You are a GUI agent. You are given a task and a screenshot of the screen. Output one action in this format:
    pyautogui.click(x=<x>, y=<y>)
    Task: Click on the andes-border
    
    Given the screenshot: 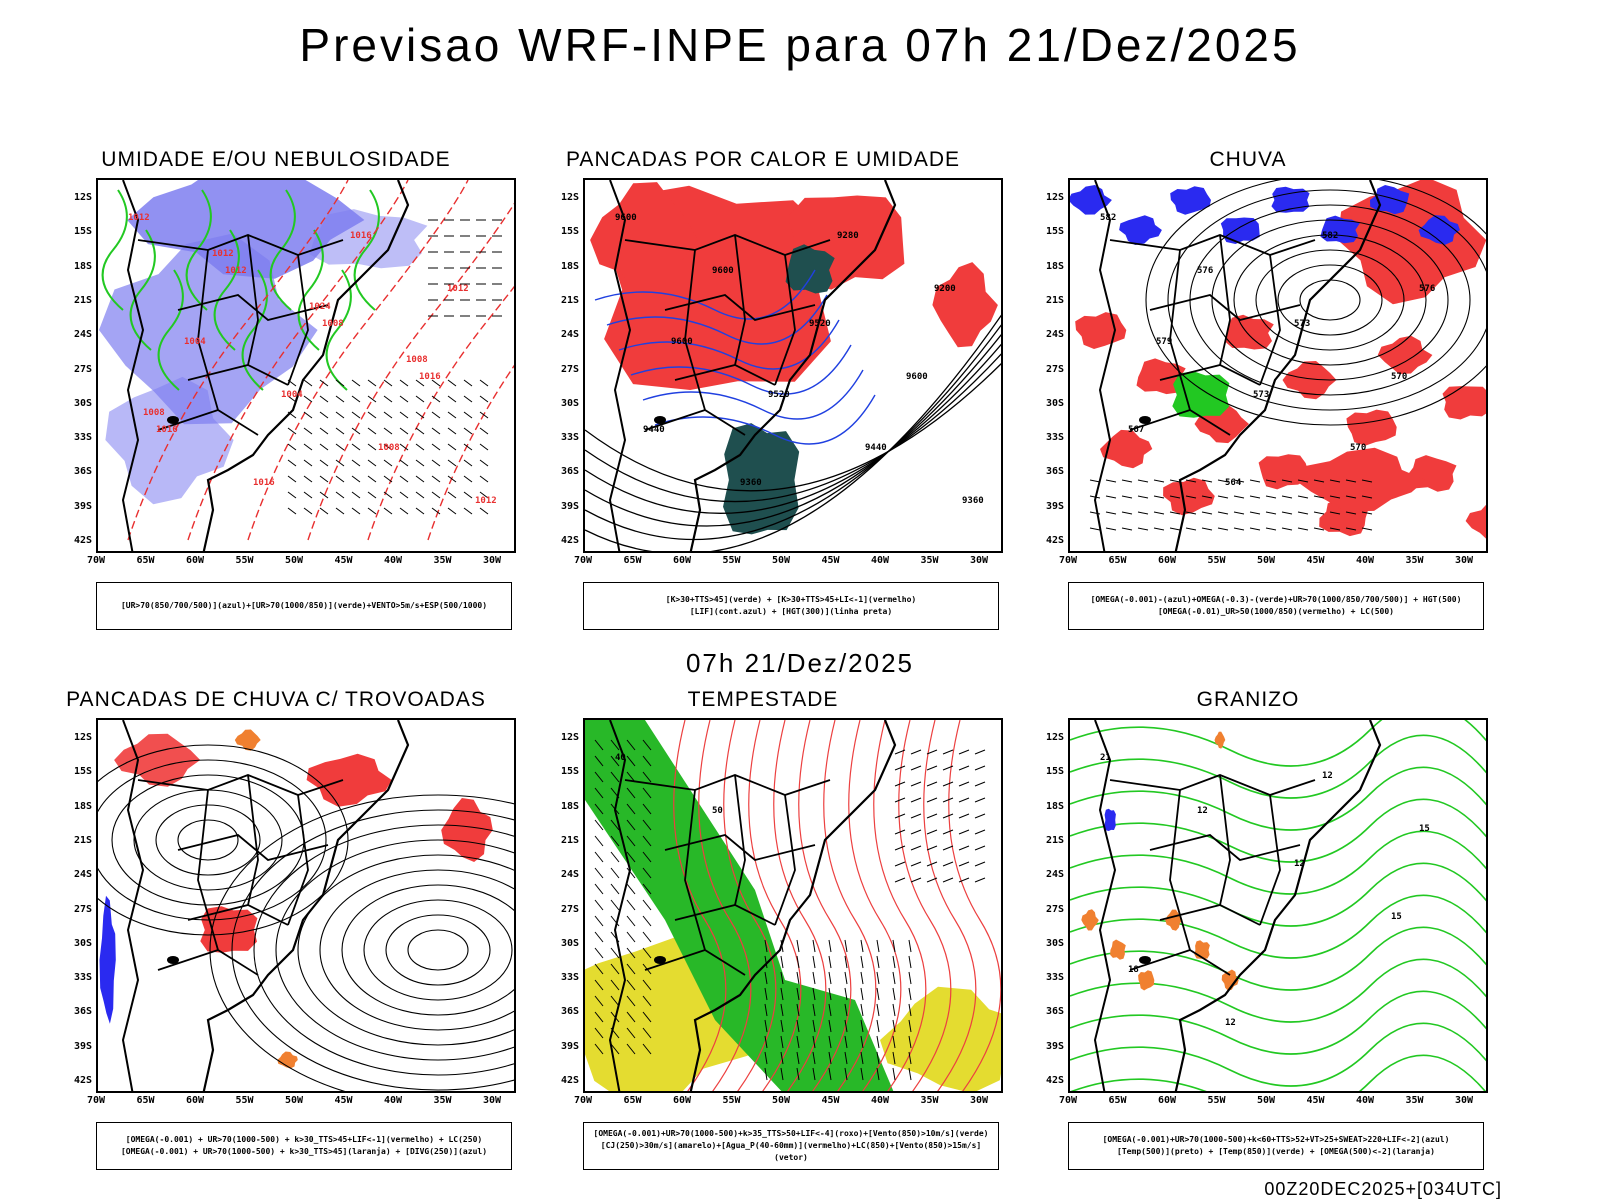 What is the action you would take?
    pyautogui.click(x=620, y=905)
    